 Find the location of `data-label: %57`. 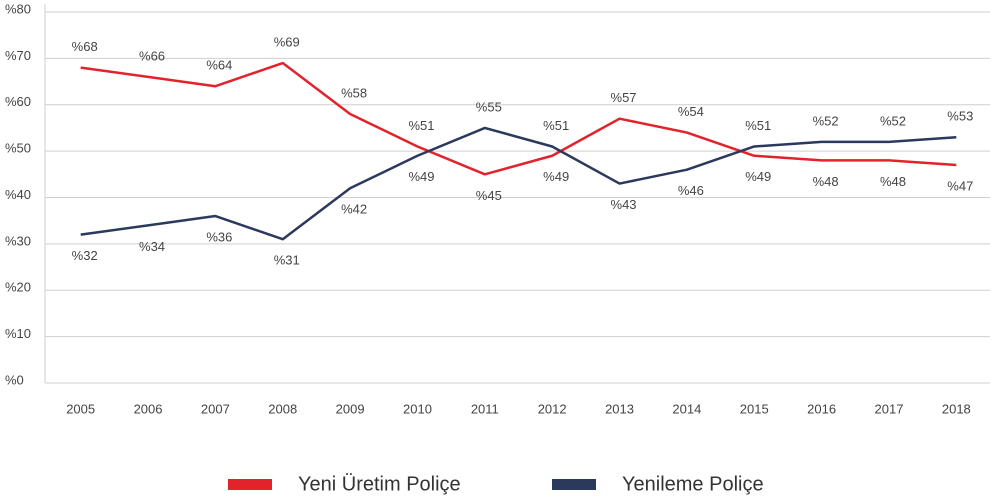

data-label: %57 is located at coordinates (624, 97).